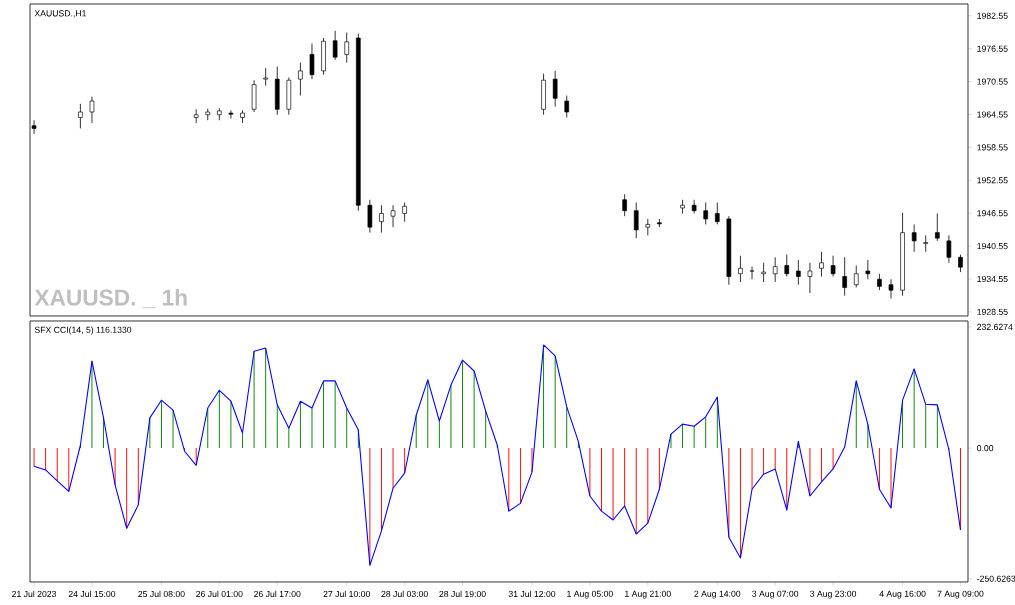  Describe the element at coordinates (992, 180) in the screenshot. I see `y-tick-label: 1952.55` at that location.